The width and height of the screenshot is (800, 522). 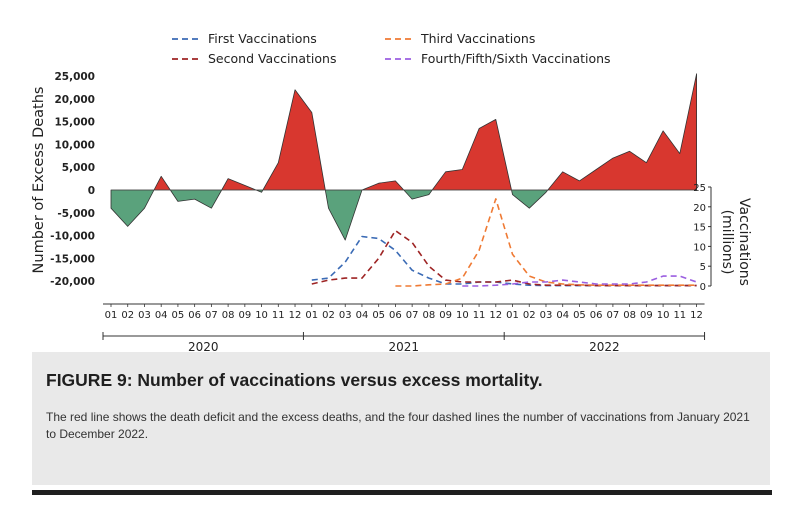 I want to click on vaccination-lines, so click(x=504, y=242).